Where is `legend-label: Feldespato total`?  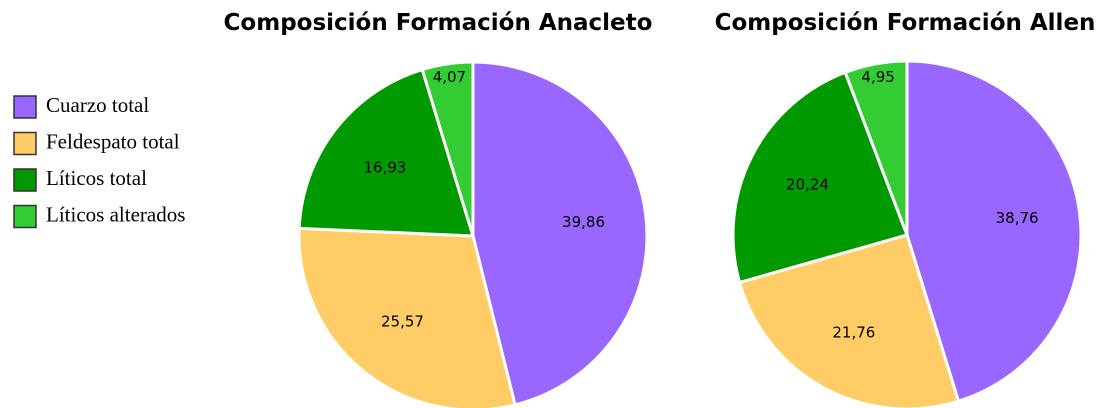 legend-label: Feldespato total is located at coordinates (113, 141).